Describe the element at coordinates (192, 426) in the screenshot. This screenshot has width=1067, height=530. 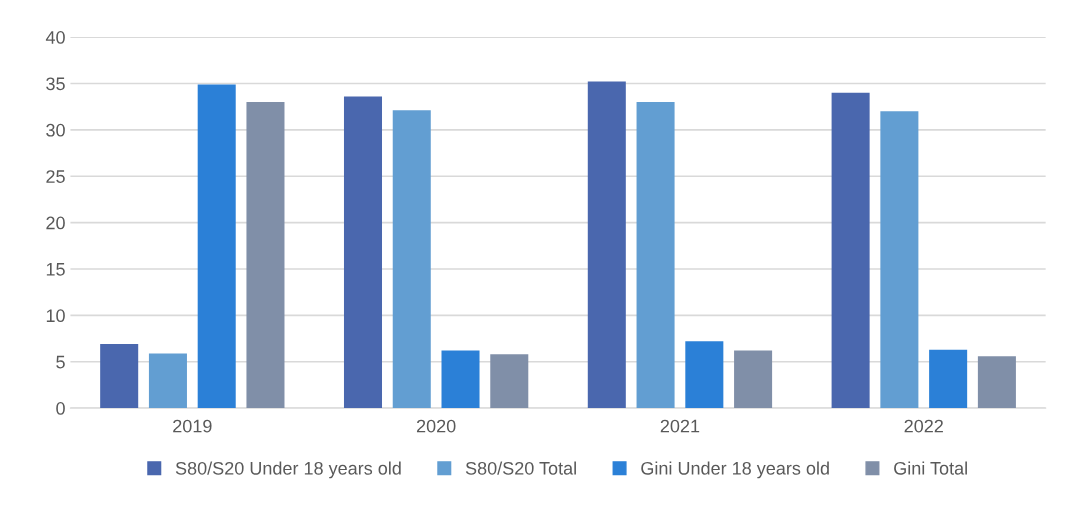
I see `x-tick-label: 2019` at that location.